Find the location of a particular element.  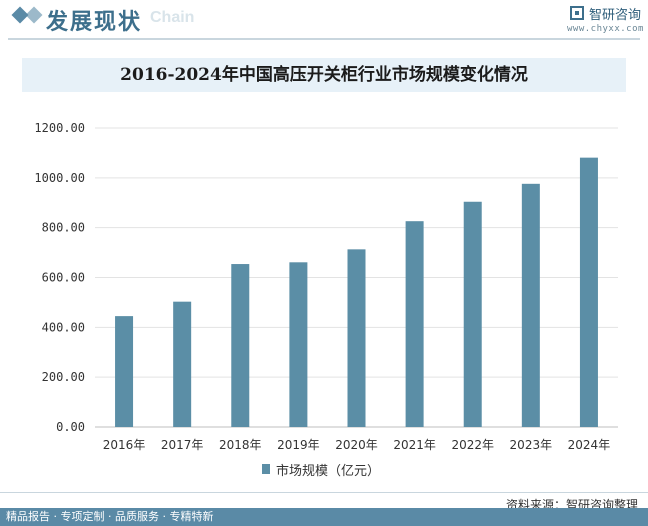

y-tick-label: 0.00 is located at coordinates (70, 427).